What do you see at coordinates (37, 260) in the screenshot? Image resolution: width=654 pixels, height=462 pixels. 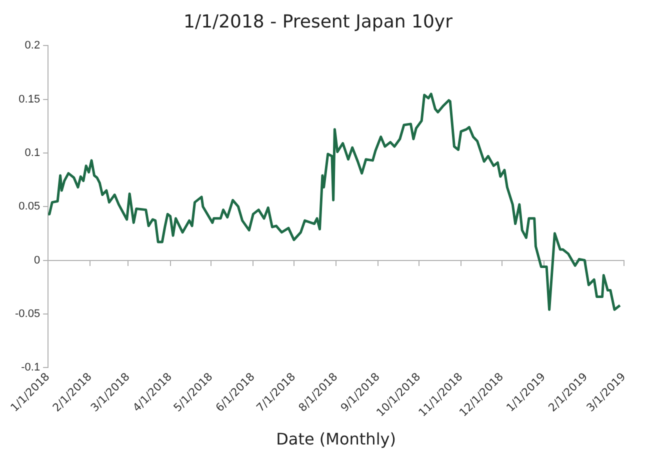 I see `y-tick-label: 0` at bounding box center [37, 260].